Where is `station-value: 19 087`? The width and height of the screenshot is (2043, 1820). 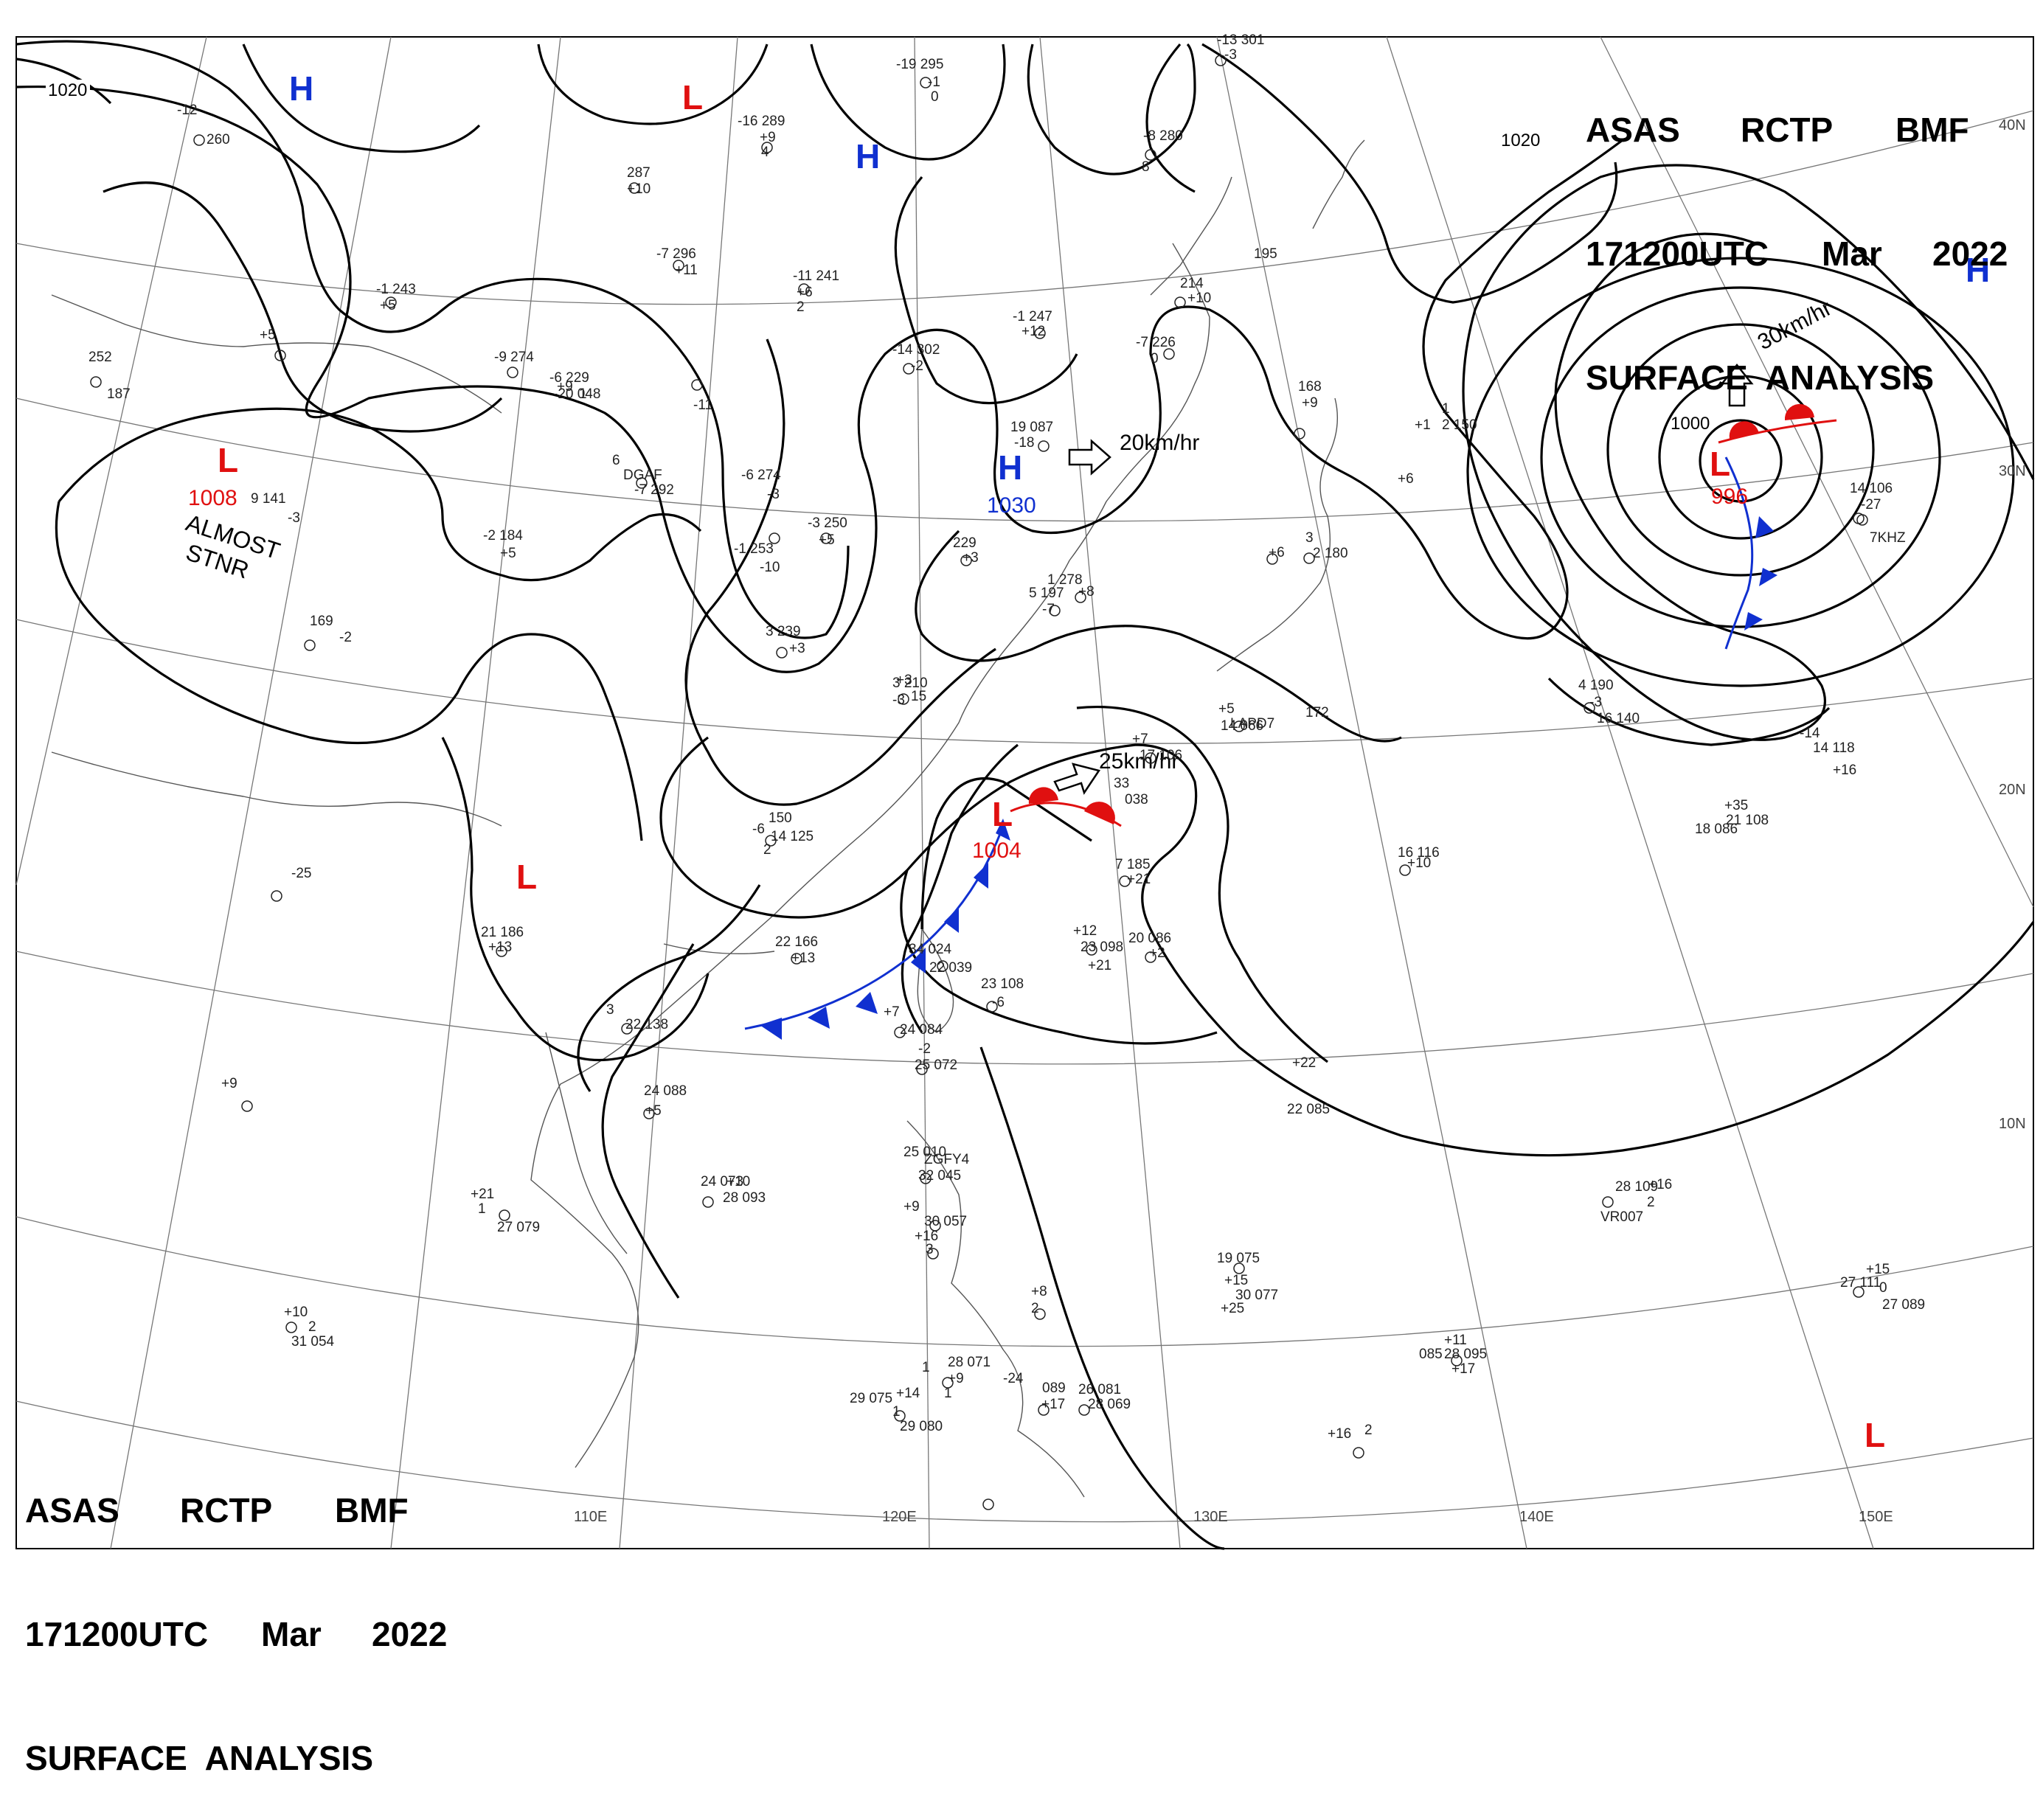
station-value: 19 087 is located at coordinates (1032, 428).